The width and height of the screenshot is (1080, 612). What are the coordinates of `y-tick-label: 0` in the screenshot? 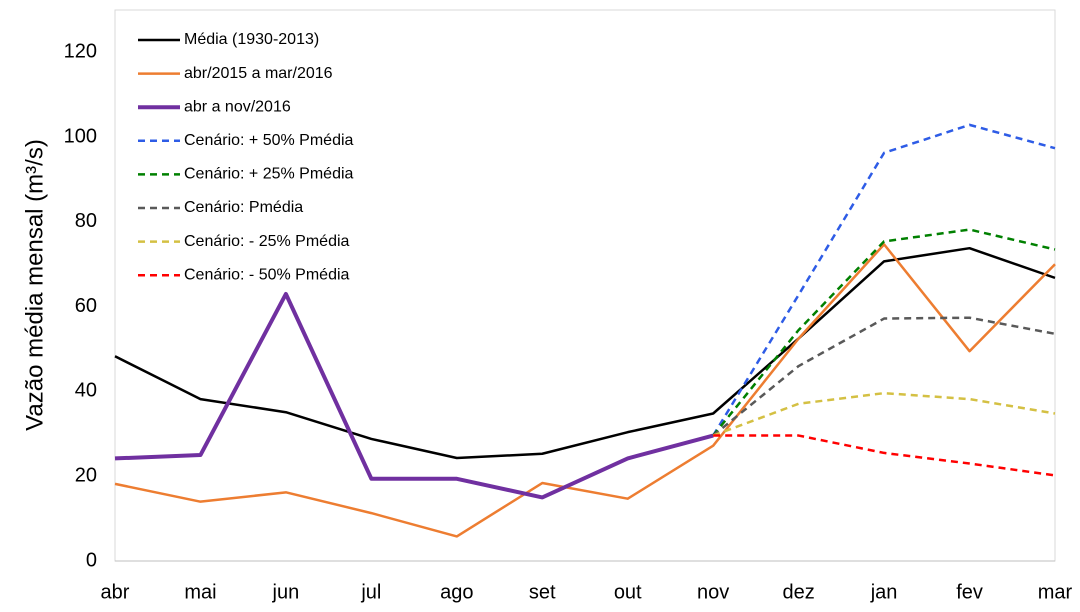 It's located at (91, 560).